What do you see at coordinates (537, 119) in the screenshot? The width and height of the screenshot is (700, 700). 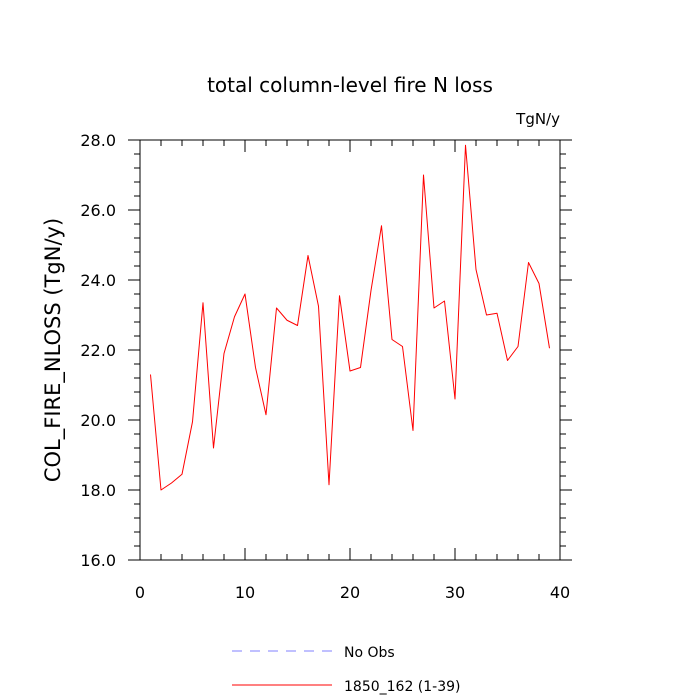 I see `units-label: TgN/y` at bounding box center [537, 119].